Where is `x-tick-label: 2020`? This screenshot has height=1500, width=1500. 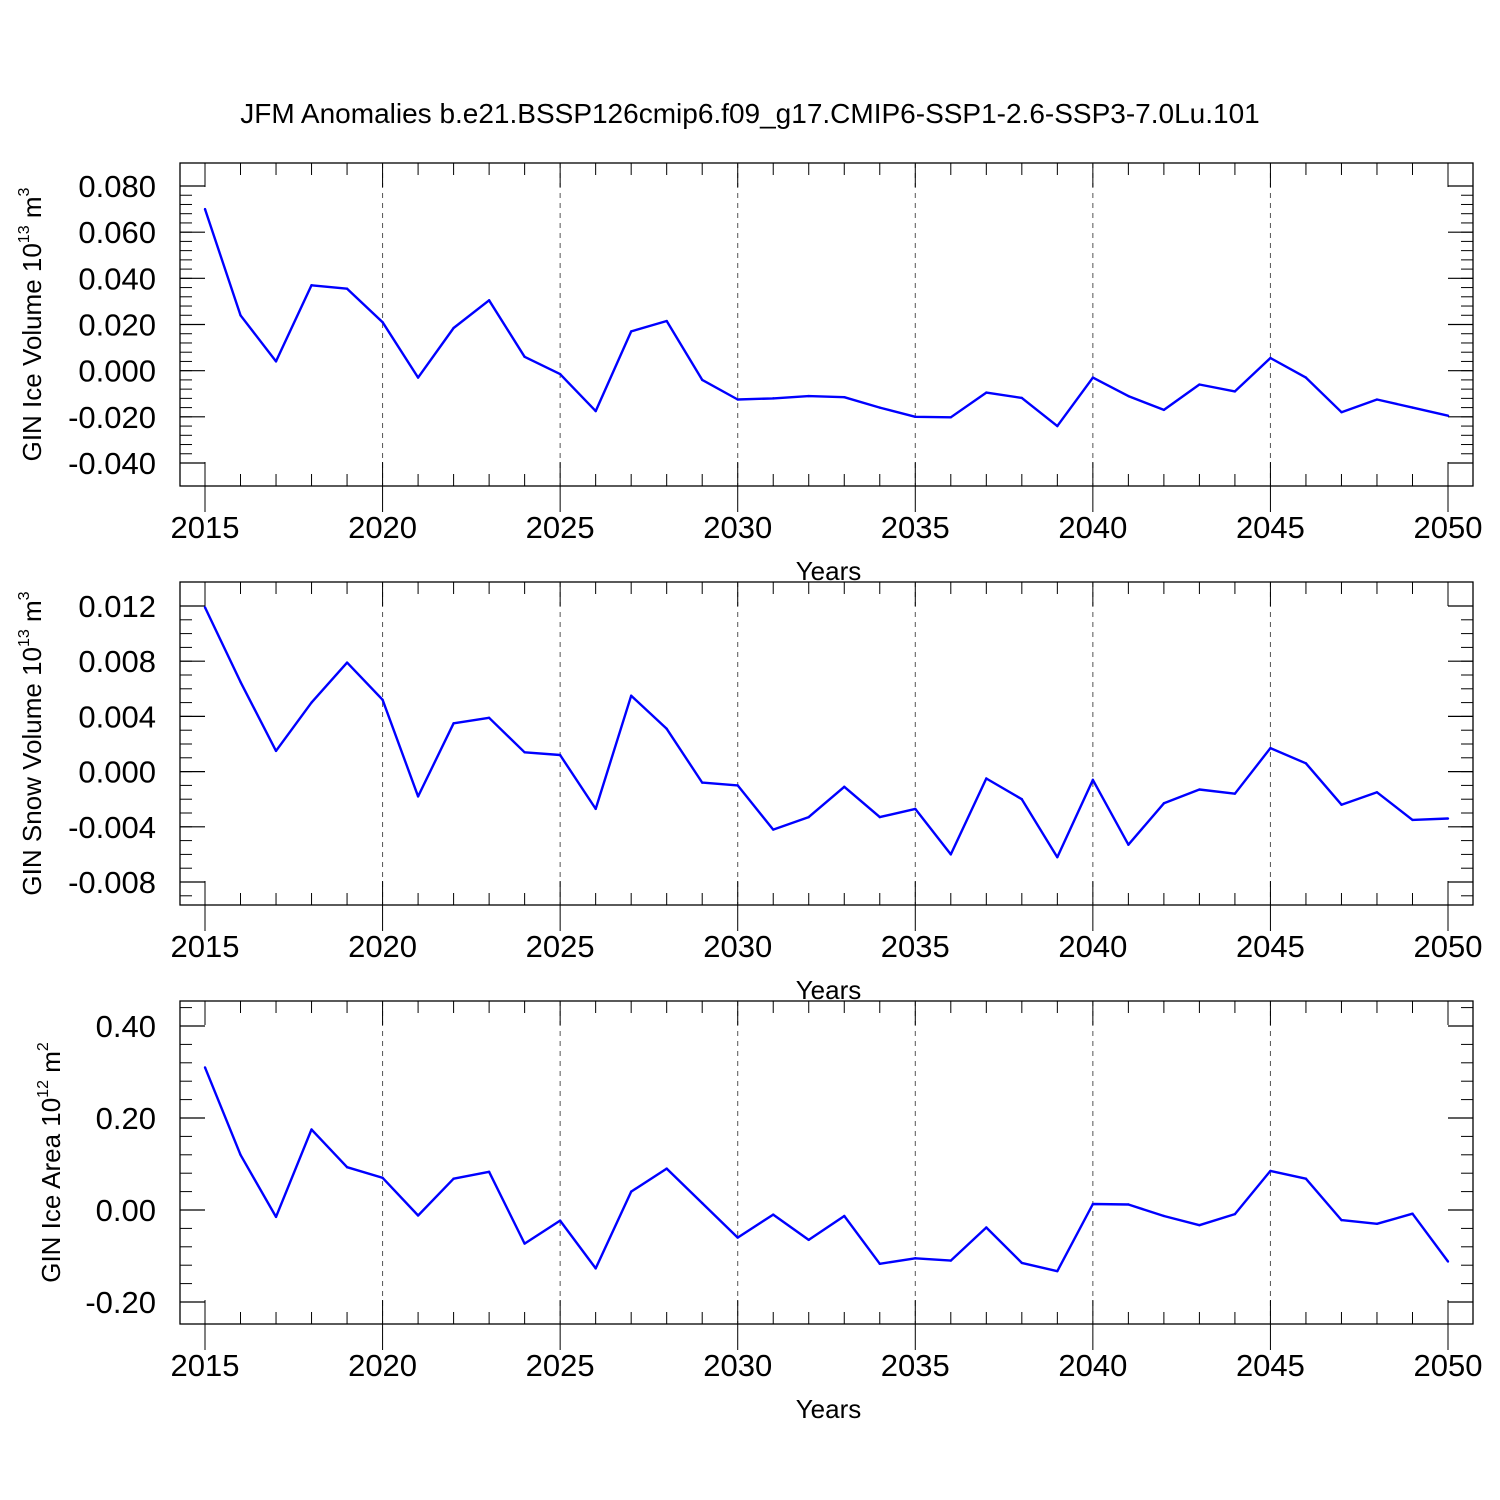 x-tick-label: 2020 is located at coordinates (382, 1365).